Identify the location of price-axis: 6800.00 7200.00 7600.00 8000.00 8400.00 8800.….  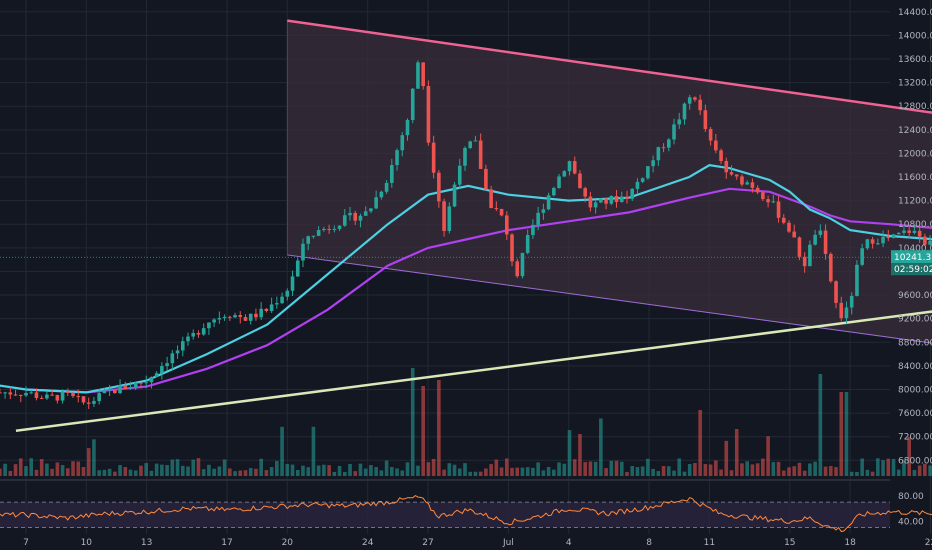
(915, 267).